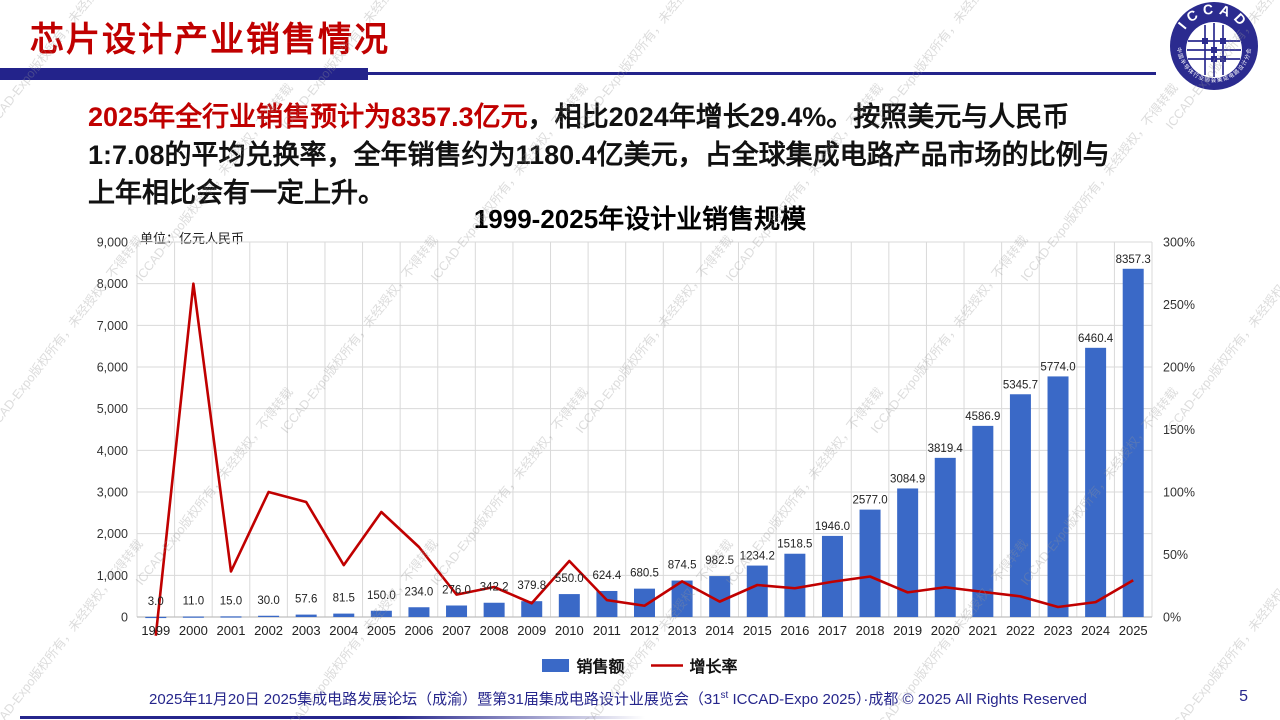 The height and width of the screenshot is (720, 1280). I want to click on chart-legend: 销售额 增长率, so click(640, 665).